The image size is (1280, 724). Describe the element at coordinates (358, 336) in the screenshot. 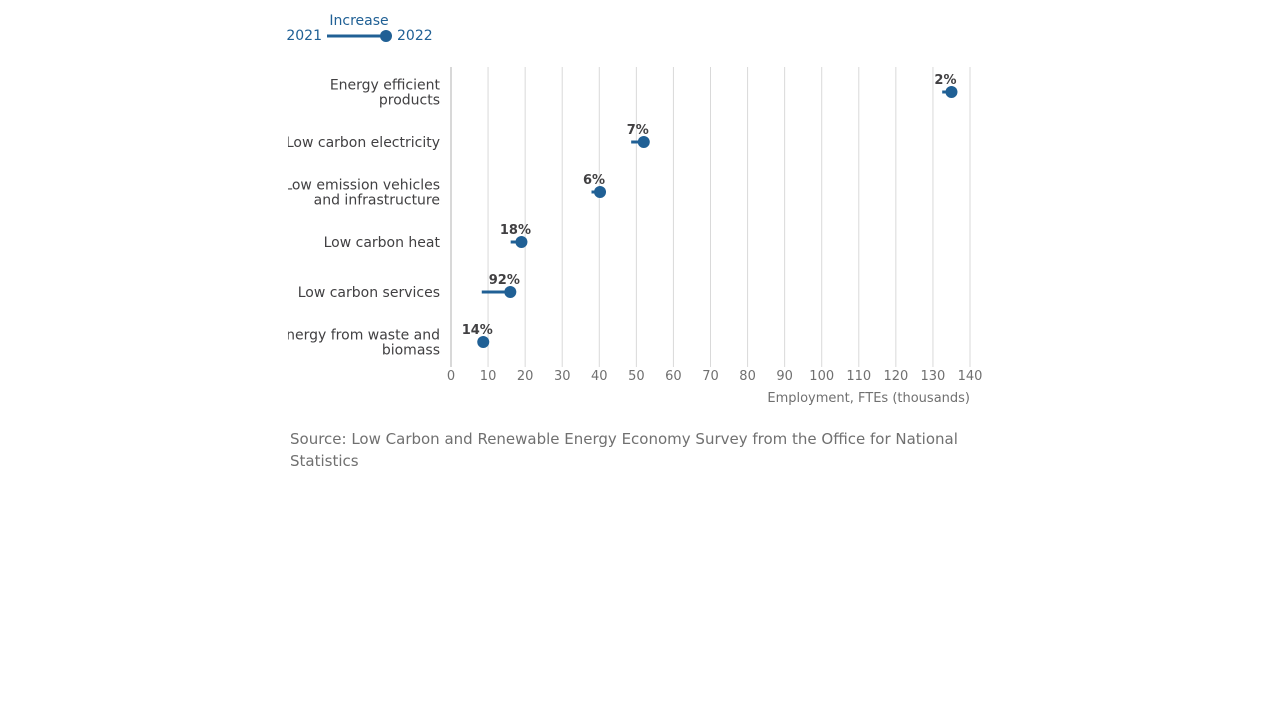

I see `category-label: Energy from waste and` at that location.